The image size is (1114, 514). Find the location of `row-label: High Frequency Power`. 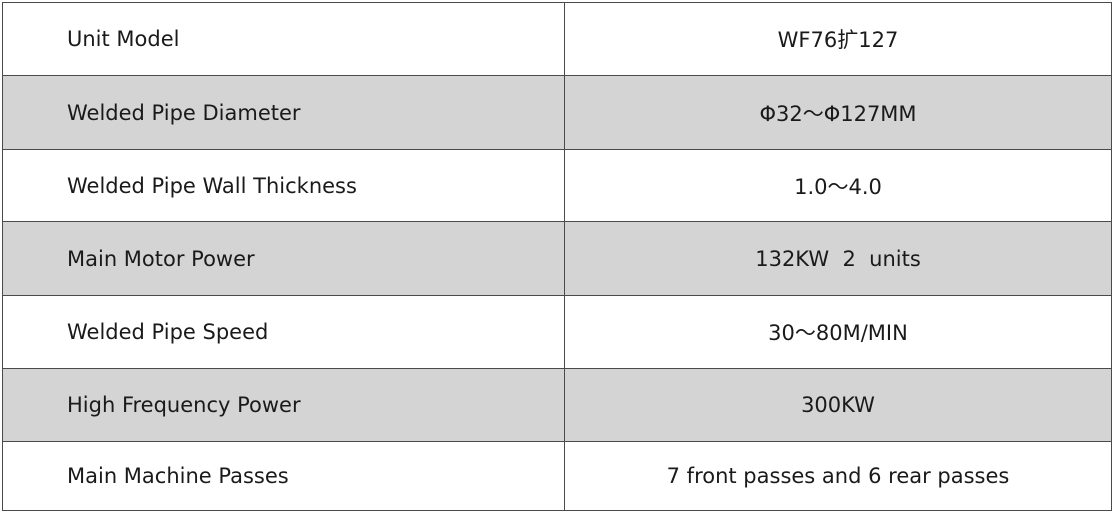

row-label: High Frequency Power is located at coordinates (283, 405).